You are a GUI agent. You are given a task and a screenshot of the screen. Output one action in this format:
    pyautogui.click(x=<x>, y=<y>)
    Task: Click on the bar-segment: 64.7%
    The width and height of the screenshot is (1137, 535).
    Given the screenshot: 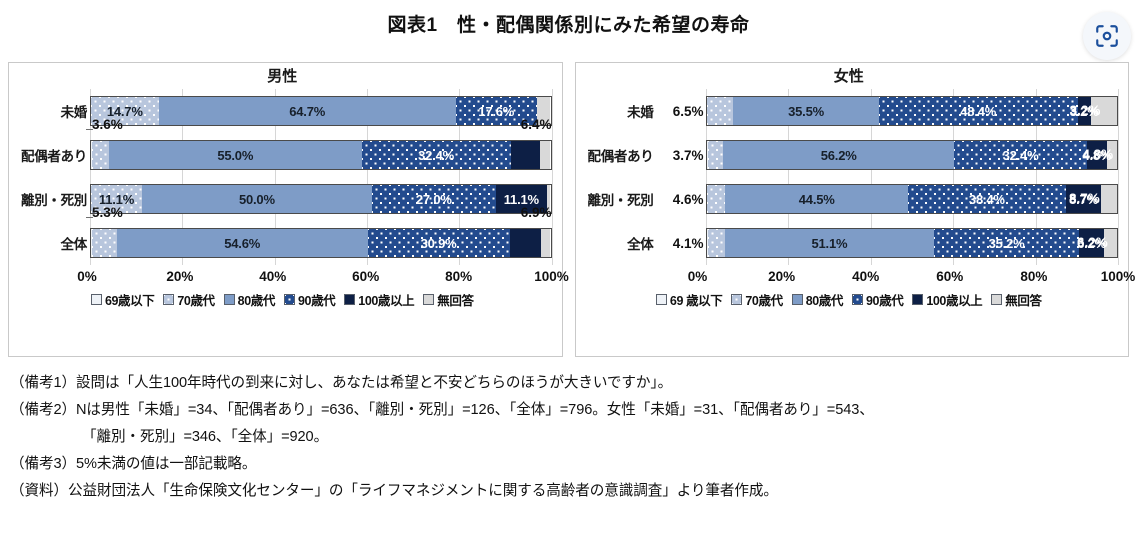 What is the action you would take?
    pyautogui.click(x=307, y=111)
    